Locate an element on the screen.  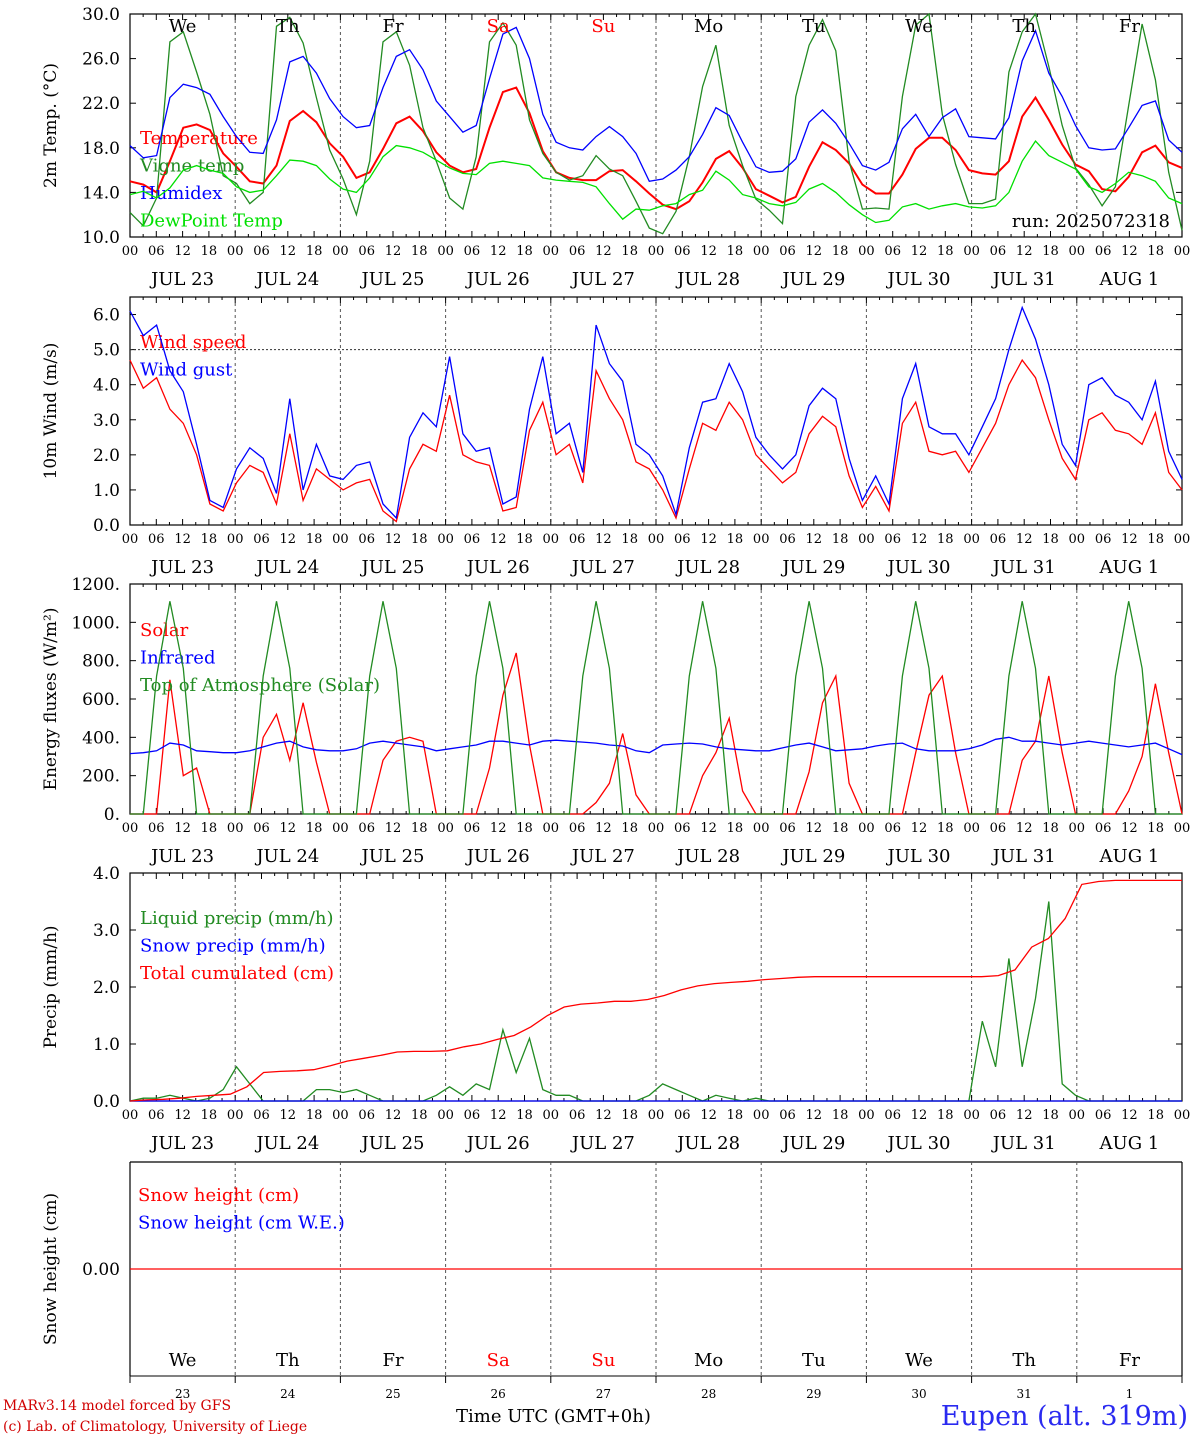
y-tick-label: 1200. is located at coordinates (95, 585).